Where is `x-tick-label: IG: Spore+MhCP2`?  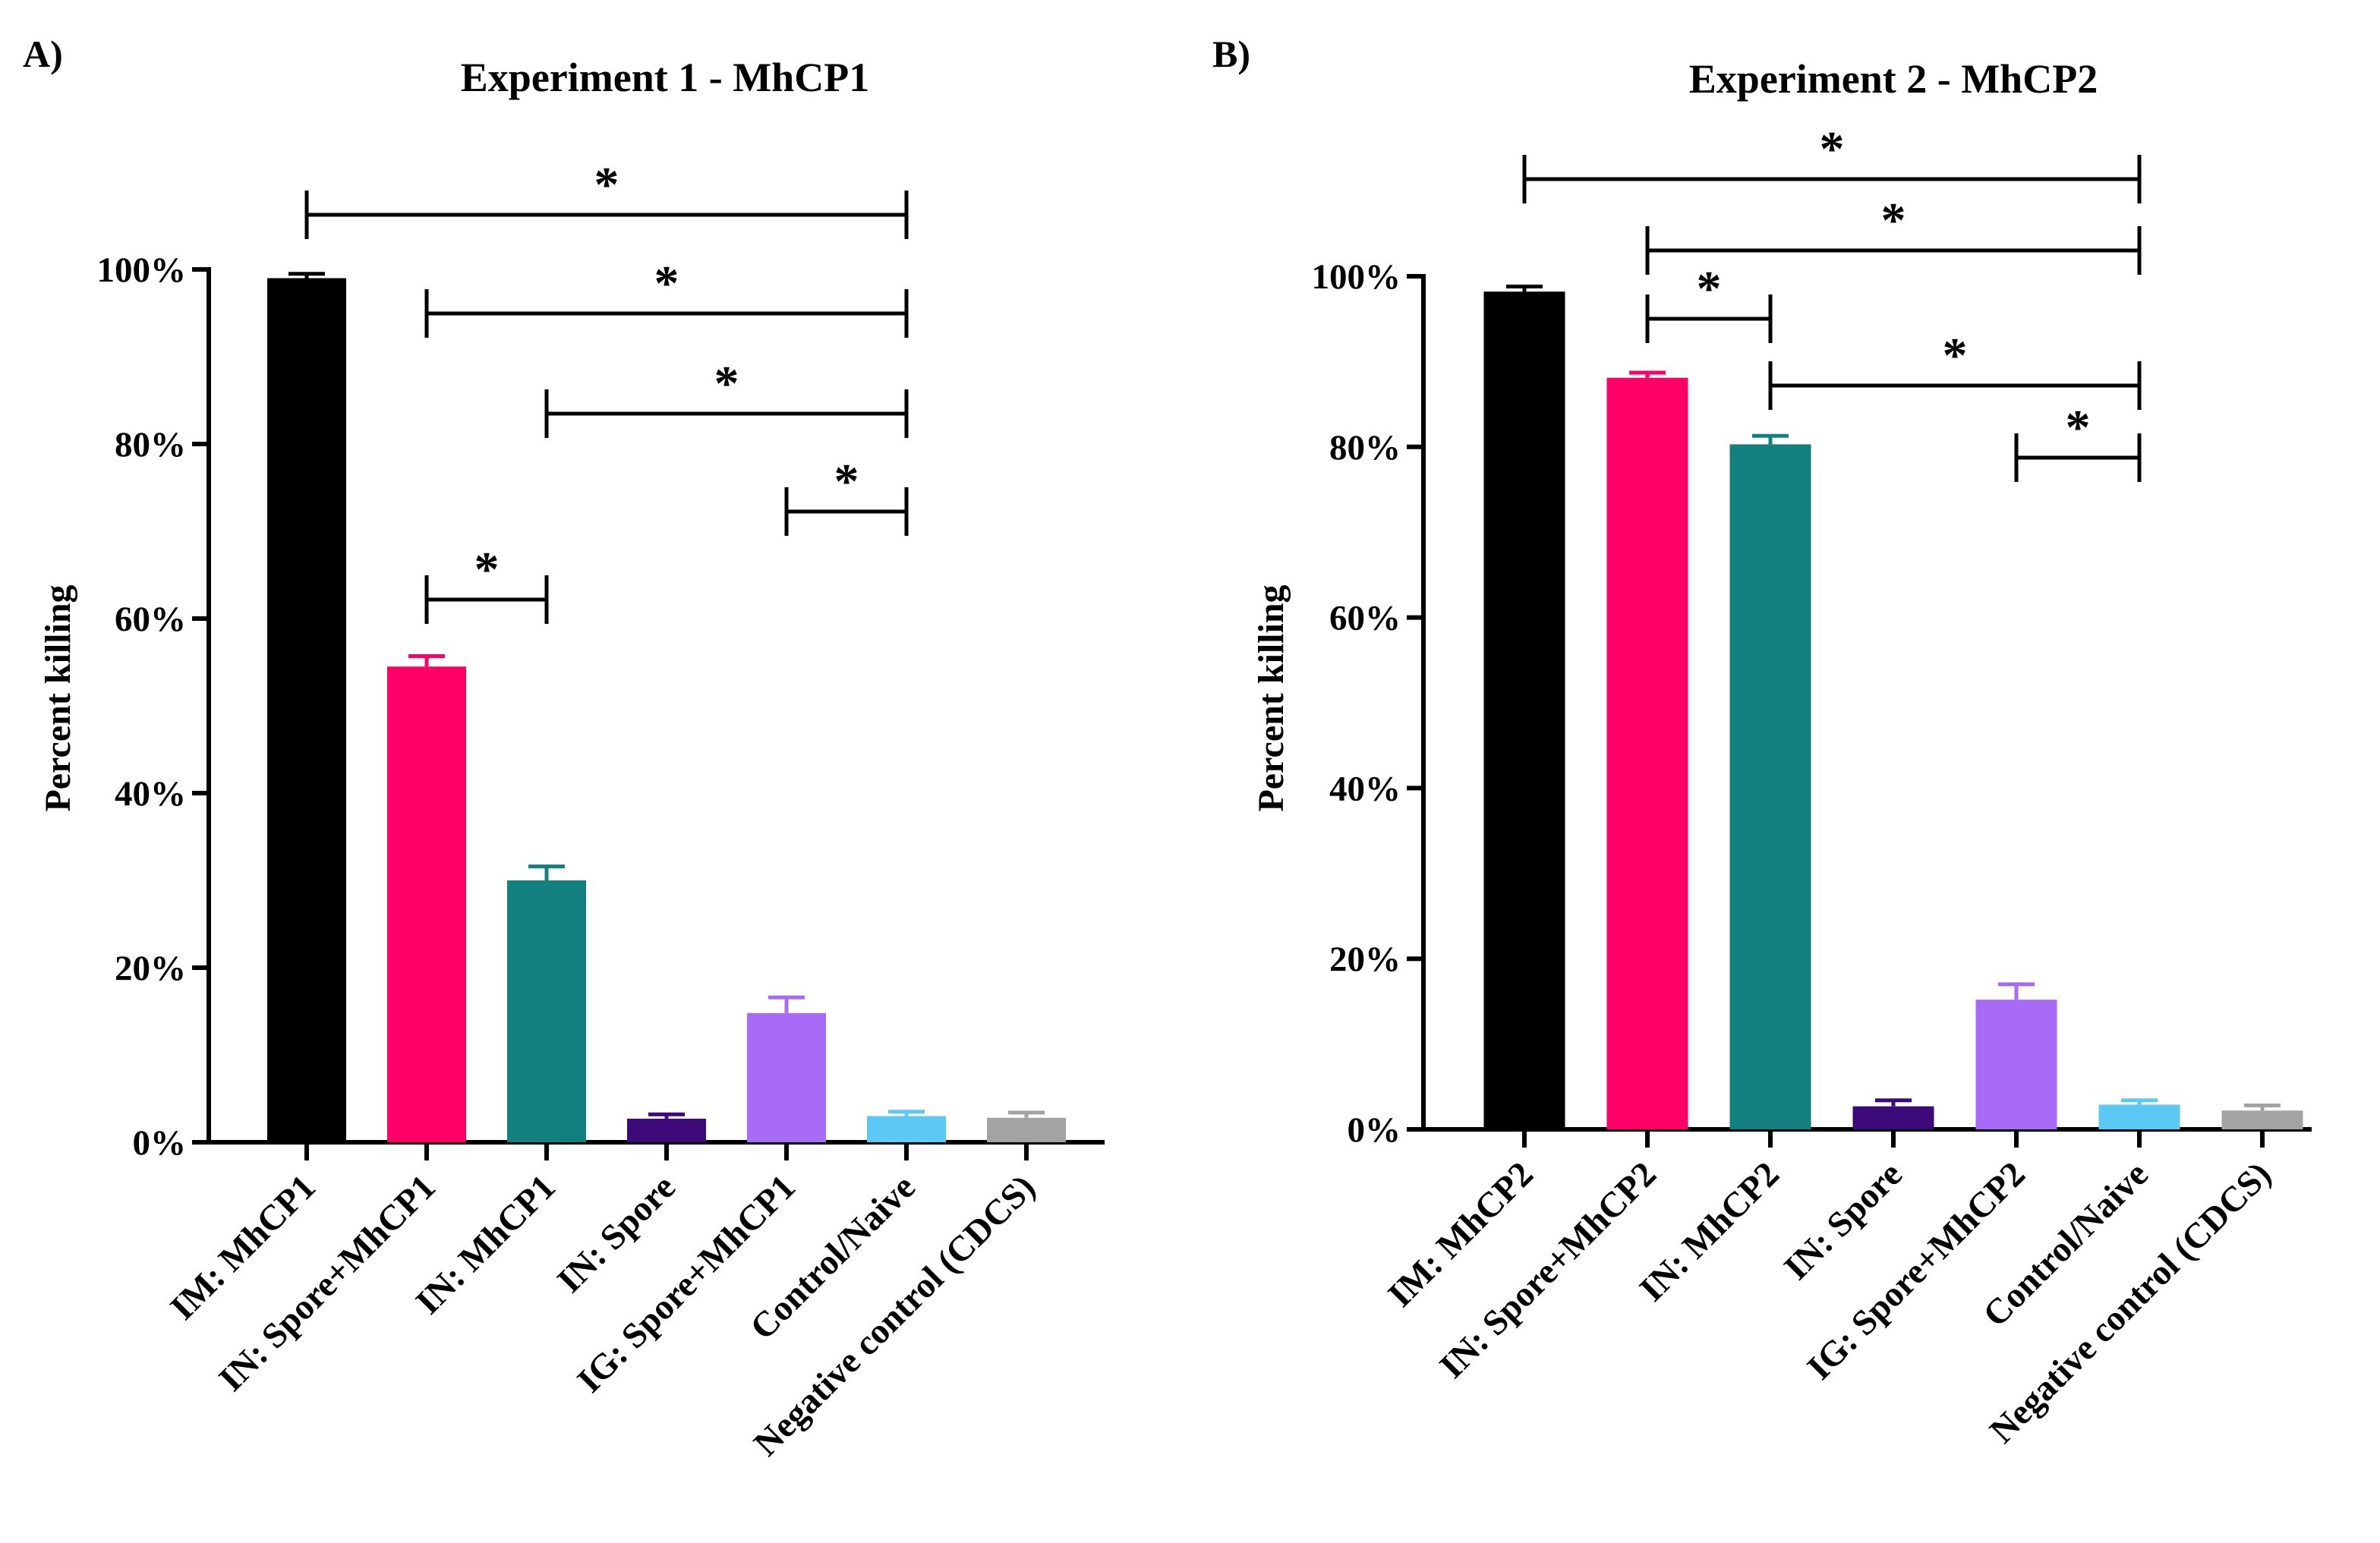 x-tick-label: IG: Spore+MhCP2 is located at coordinates (1916, 1270).